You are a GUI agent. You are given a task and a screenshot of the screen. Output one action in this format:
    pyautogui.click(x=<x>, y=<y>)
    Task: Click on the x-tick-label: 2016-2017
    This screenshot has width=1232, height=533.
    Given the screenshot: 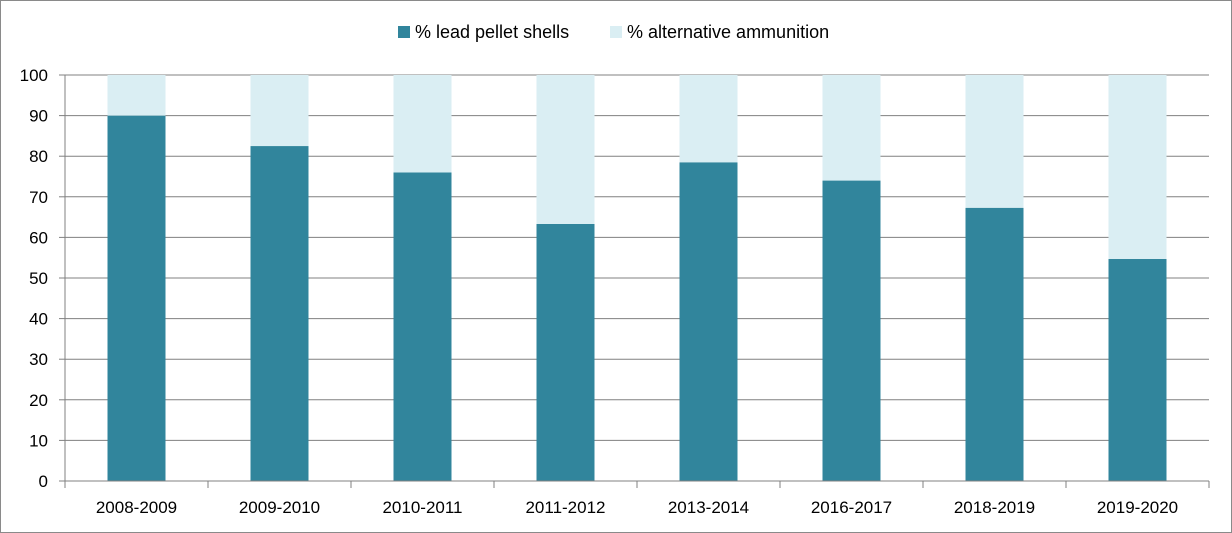 What is the action you would take?
    pyautogui.click(x=851, y=507)
    